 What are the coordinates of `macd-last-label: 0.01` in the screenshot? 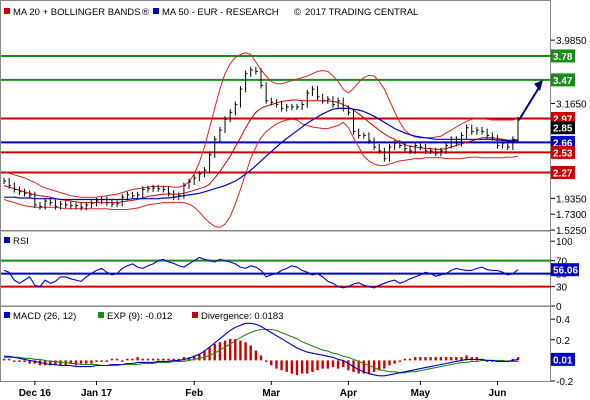 It's located at (563, 360).